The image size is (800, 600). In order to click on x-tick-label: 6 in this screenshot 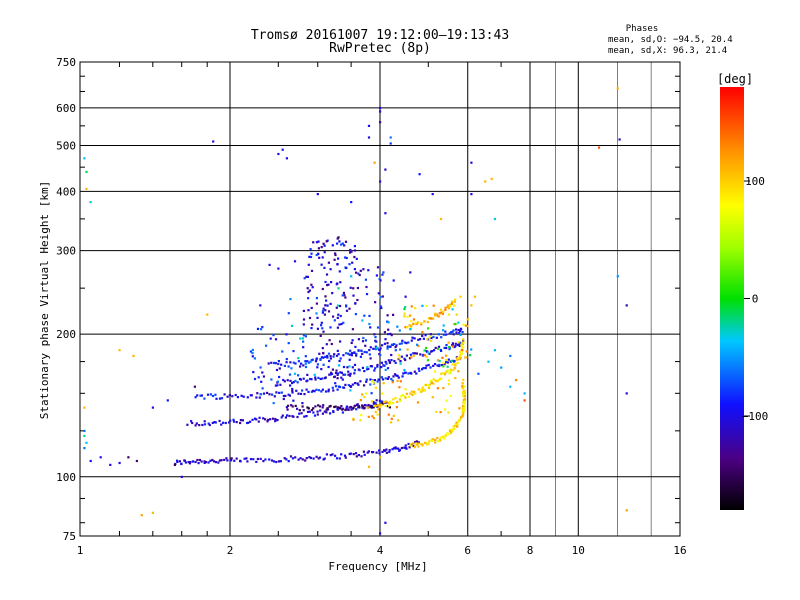, I will do `click(467, 550)`.